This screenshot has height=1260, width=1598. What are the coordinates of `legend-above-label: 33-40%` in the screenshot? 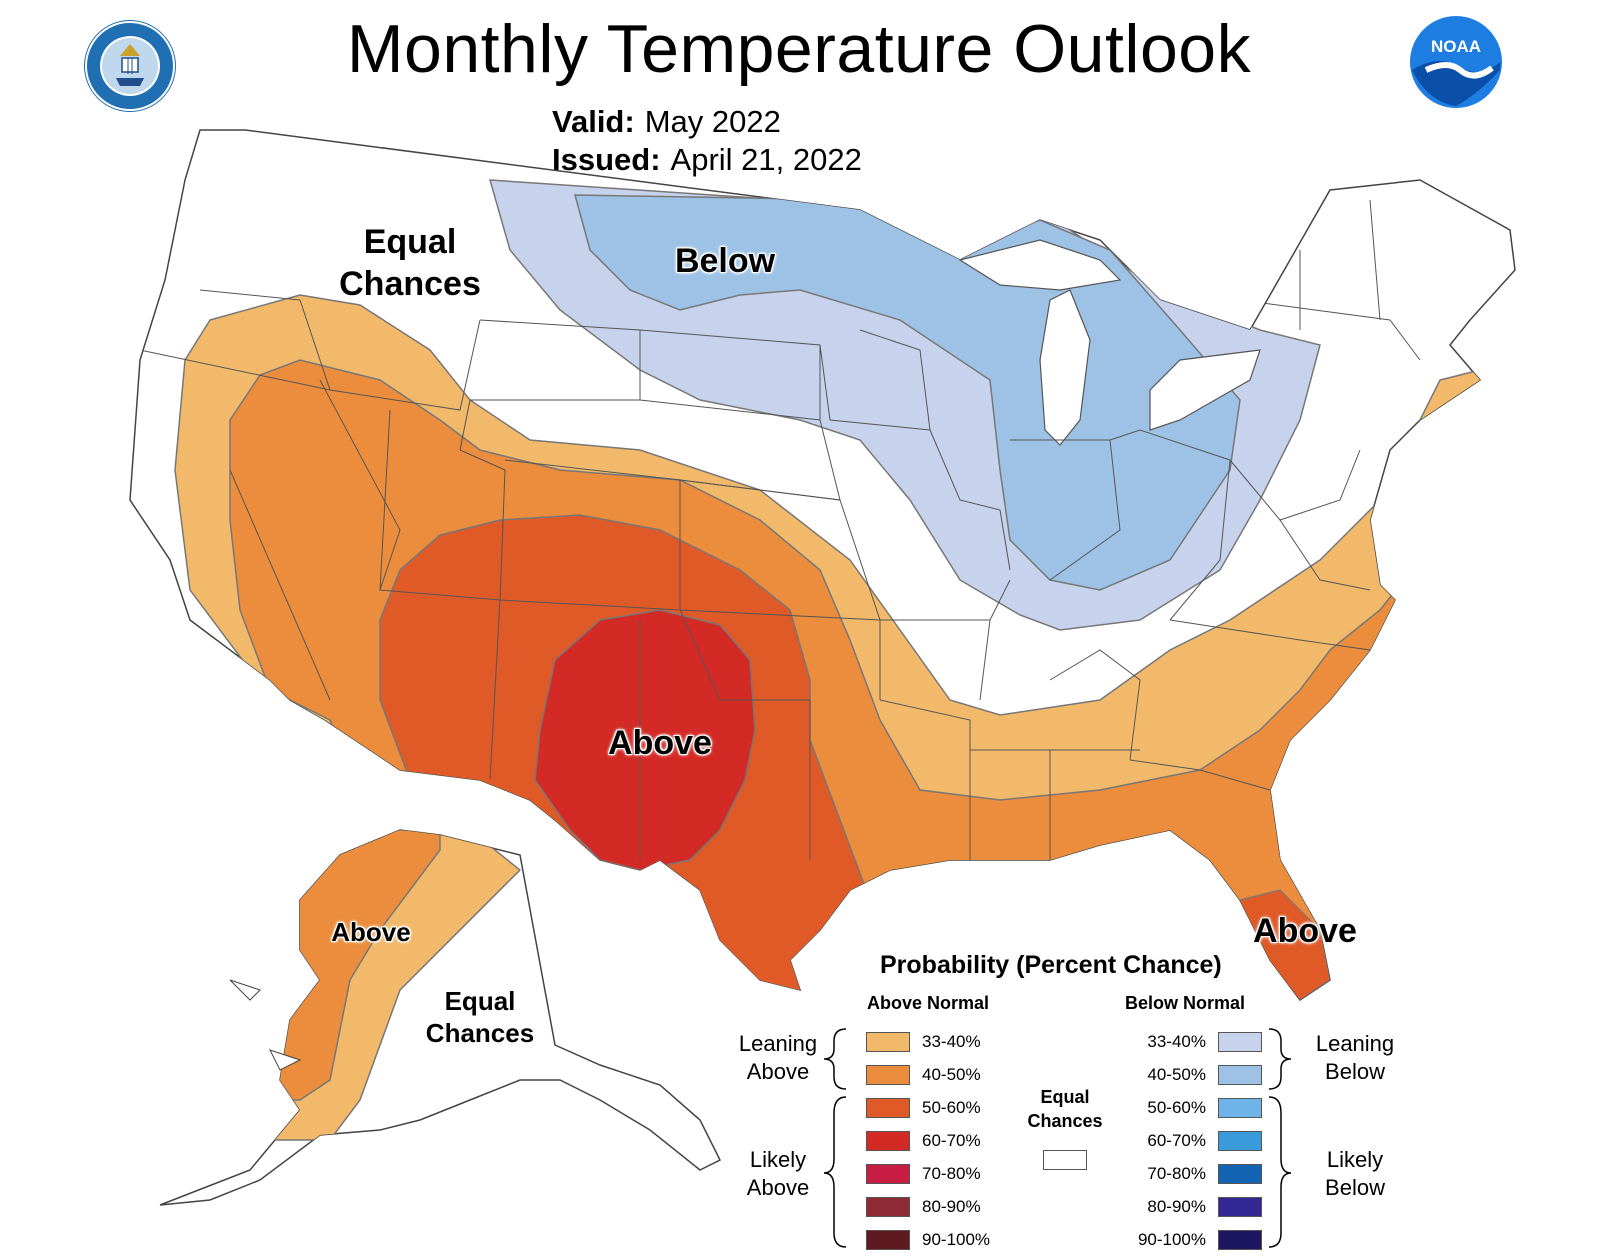 It's located at (951, 1041).